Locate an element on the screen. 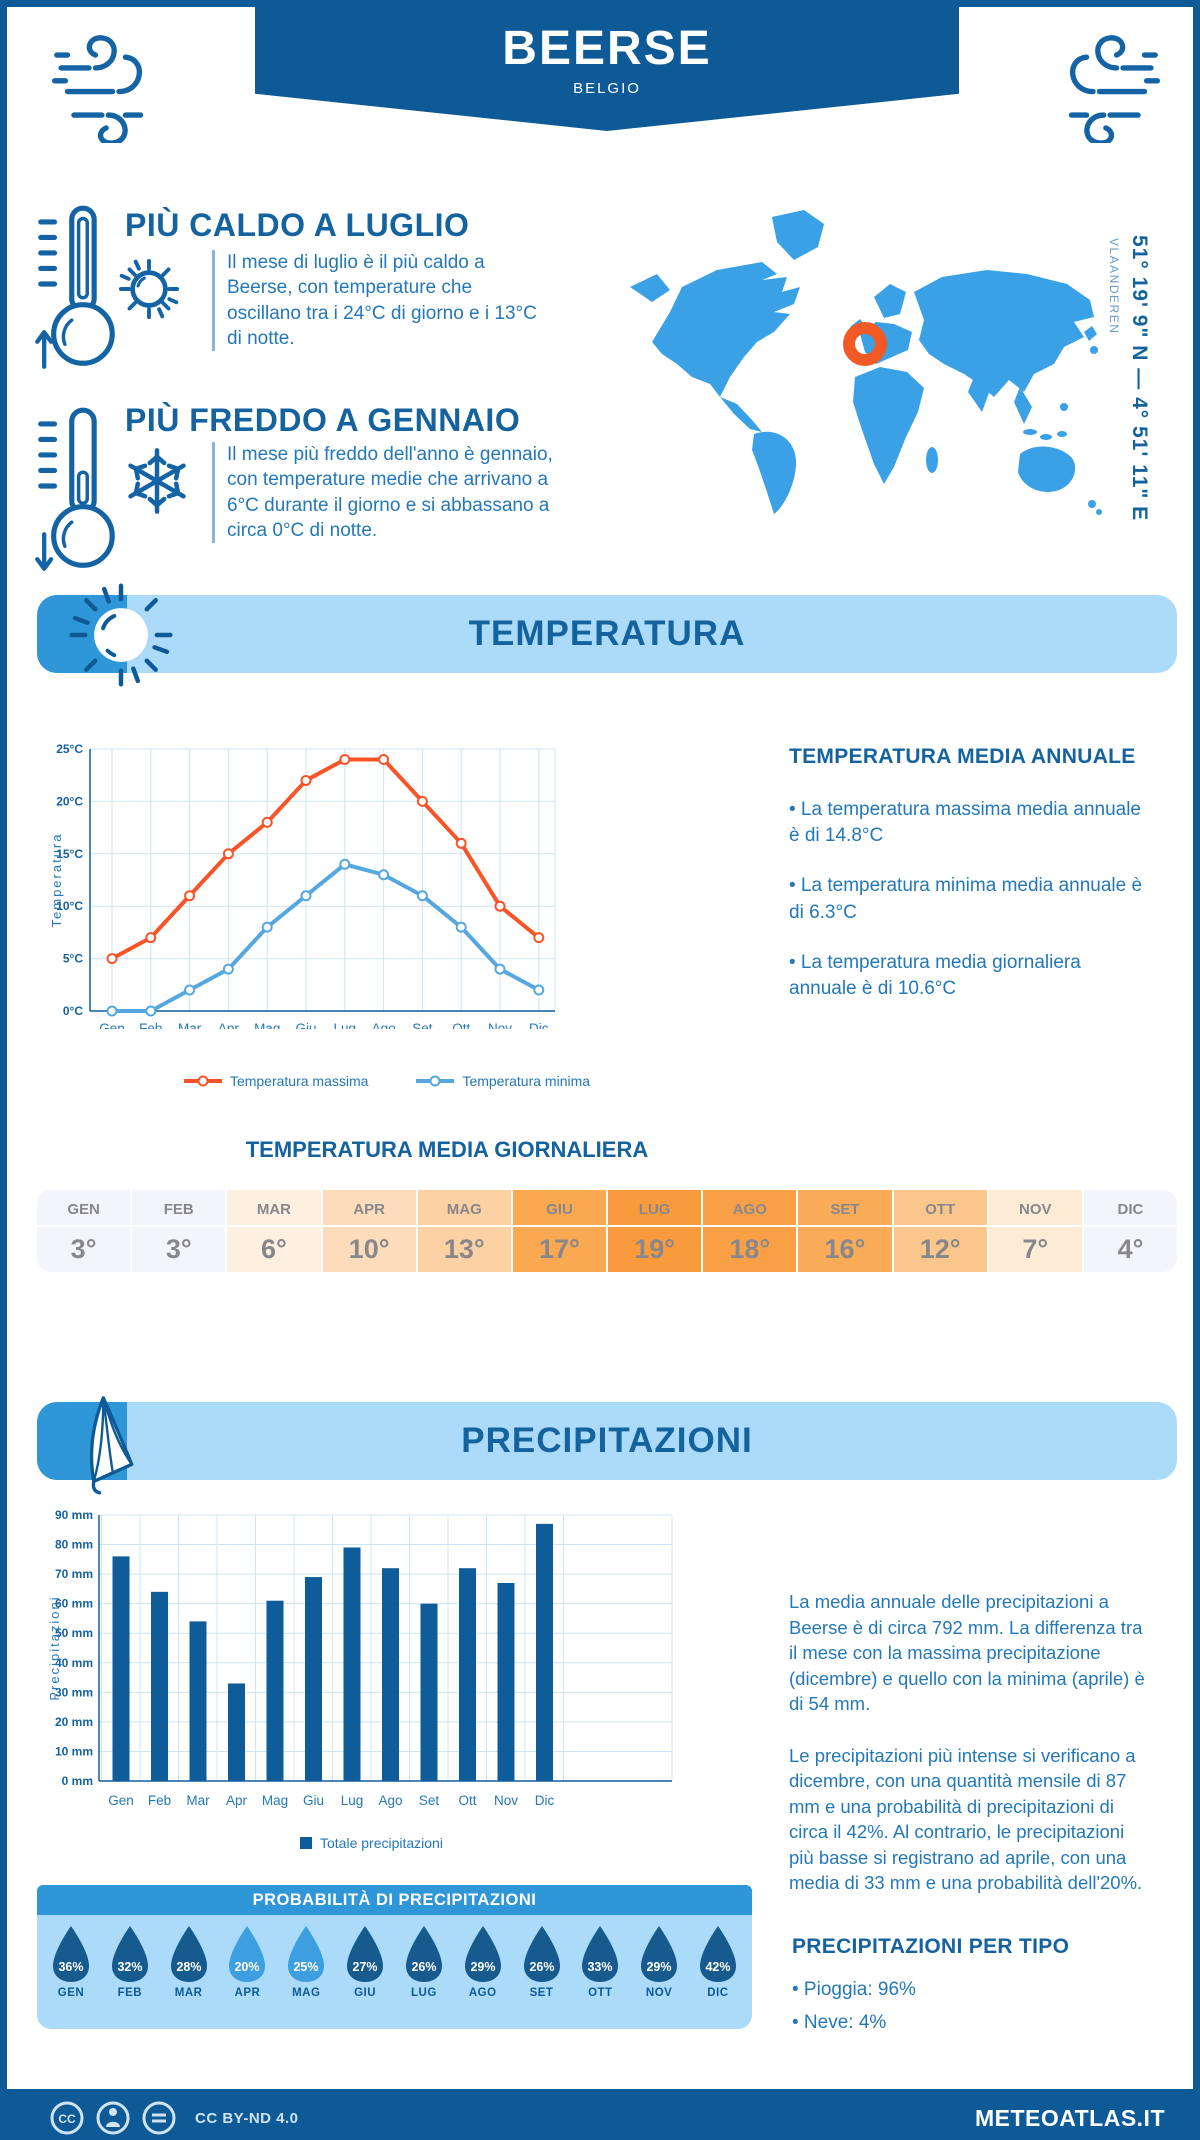 The image size is (1200, 2140). license-label: CC BY-ND 4.0 is located at coordinates (247, 2118).